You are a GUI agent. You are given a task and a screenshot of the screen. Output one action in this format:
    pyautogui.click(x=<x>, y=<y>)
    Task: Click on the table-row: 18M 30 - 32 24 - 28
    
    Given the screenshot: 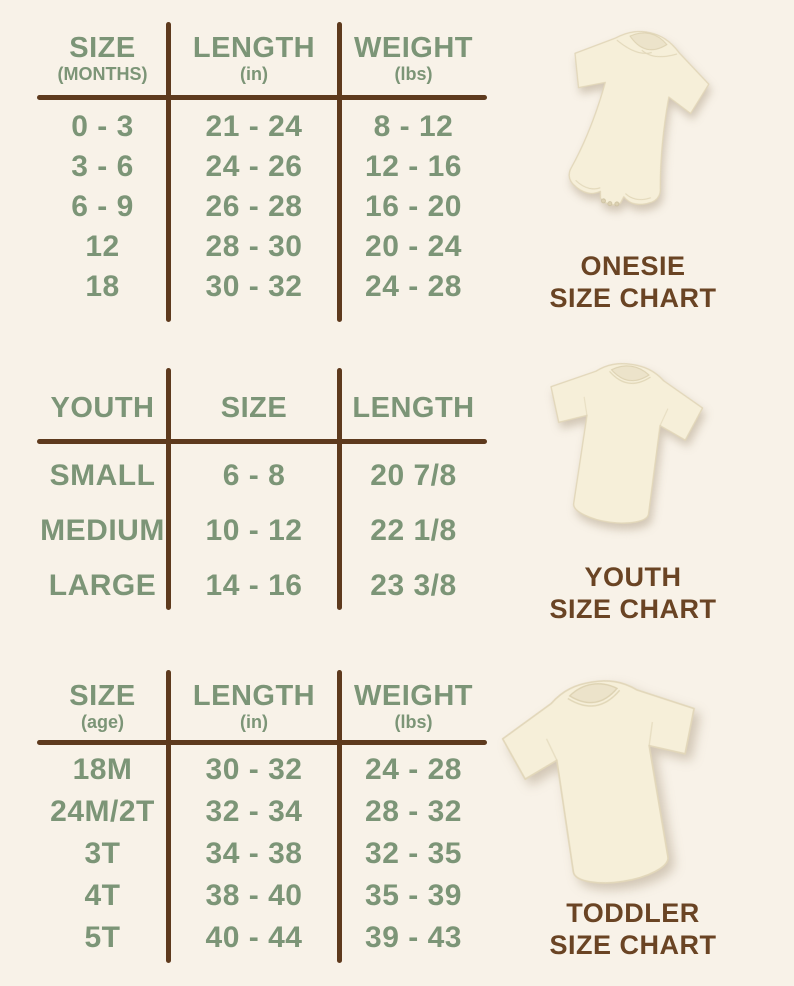 What is the action you would take?
    pyautogui.click(x=262, y=770)
    